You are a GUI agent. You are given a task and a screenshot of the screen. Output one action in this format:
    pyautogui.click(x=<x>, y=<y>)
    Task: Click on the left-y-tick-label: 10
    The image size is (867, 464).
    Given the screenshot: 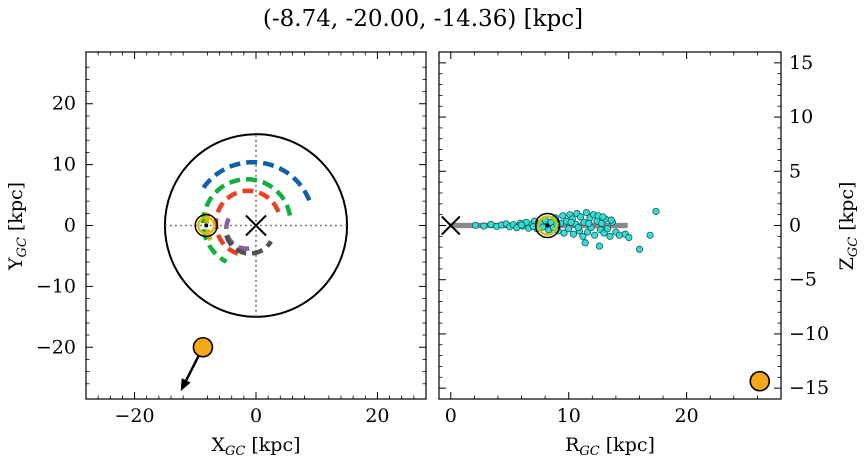 What is the action you would take?
    pyautogui.click(x=64, y=165)
    